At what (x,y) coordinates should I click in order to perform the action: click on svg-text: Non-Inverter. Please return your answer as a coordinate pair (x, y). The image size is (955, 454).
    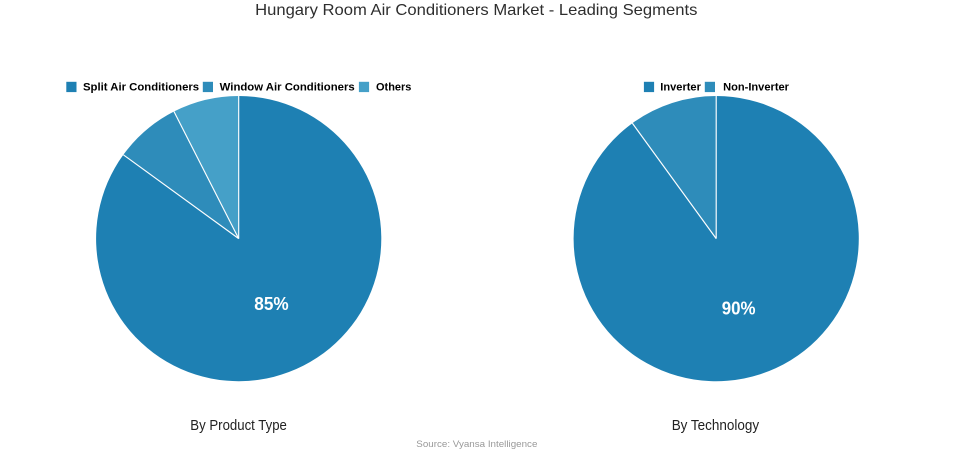
    Looking at the image, I should click on (756, 87).